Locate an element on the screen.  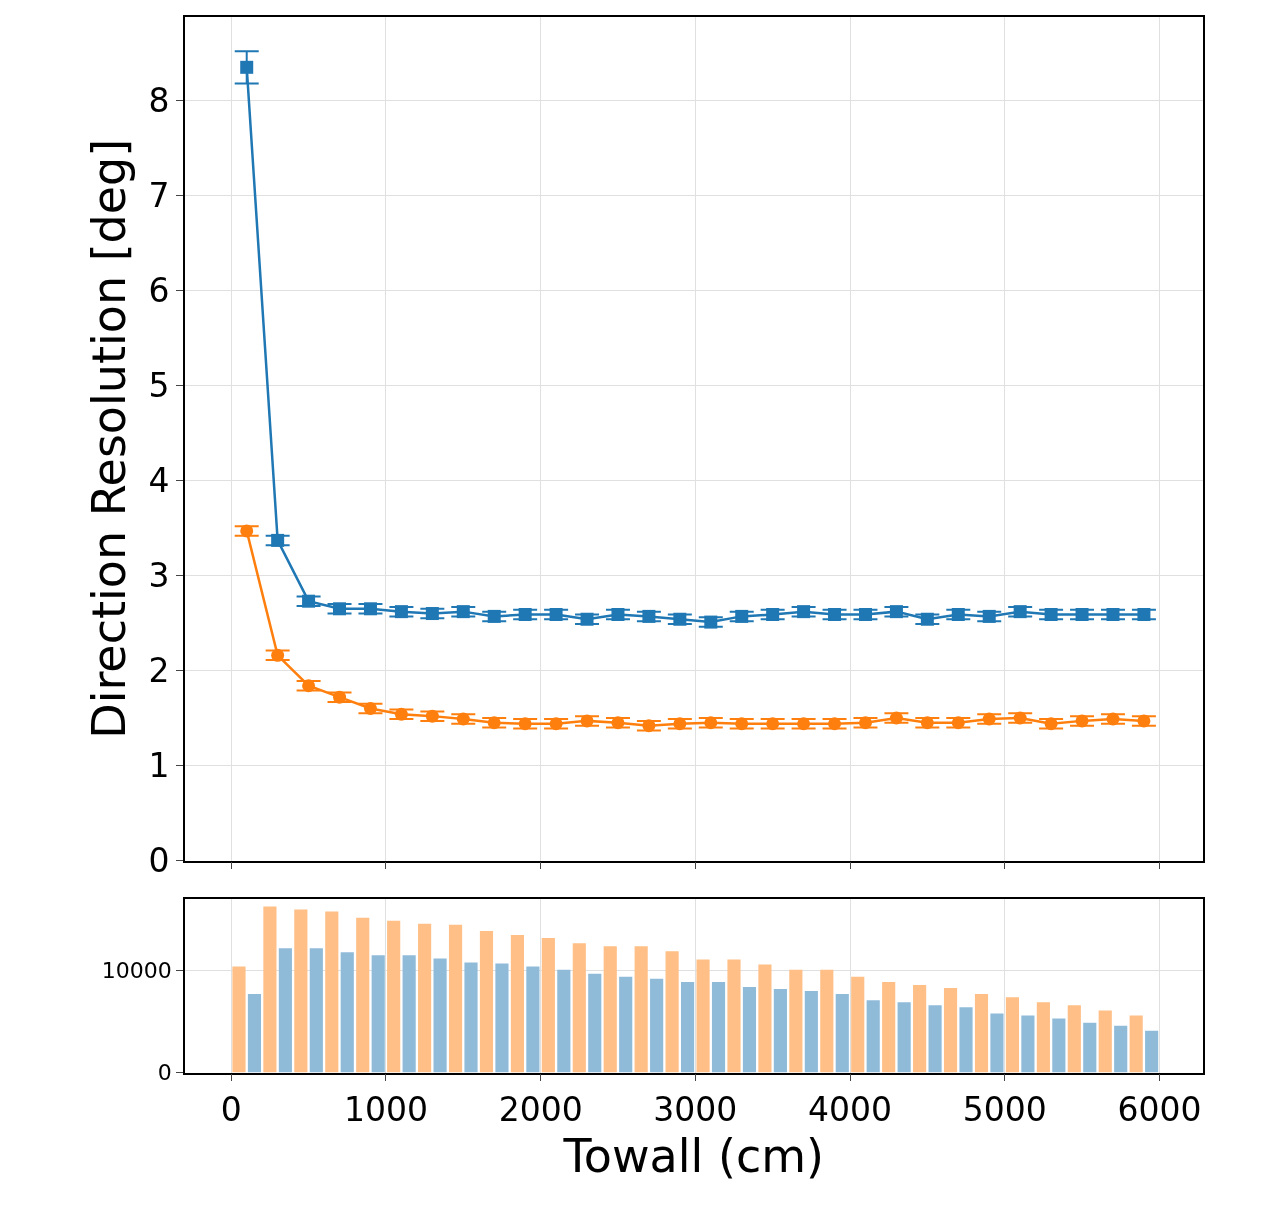
x-tick-label: 3000 is located at coordinates (695, 1109).